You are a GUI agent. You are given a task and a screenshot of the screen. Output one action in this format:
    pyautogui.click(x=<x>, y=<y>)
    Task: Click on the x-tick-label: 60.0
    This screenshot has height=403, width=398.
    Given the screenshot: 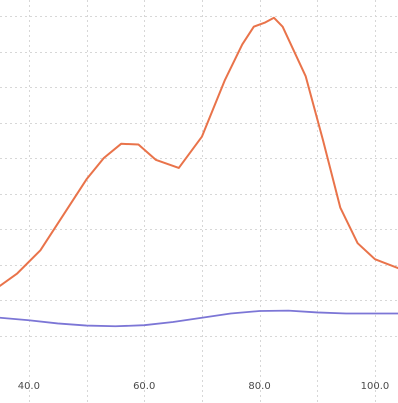 What is the action you would take?
    pyautogui.click(x=144, y=386)
    